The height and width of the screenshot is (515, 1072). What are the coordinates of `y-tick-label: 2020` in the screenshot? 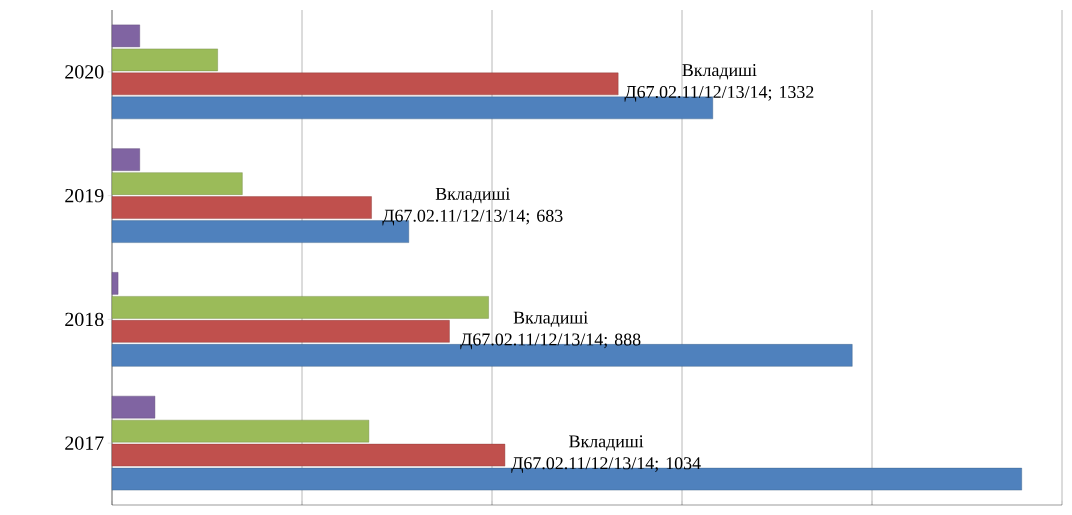 It's located at (84, 72).